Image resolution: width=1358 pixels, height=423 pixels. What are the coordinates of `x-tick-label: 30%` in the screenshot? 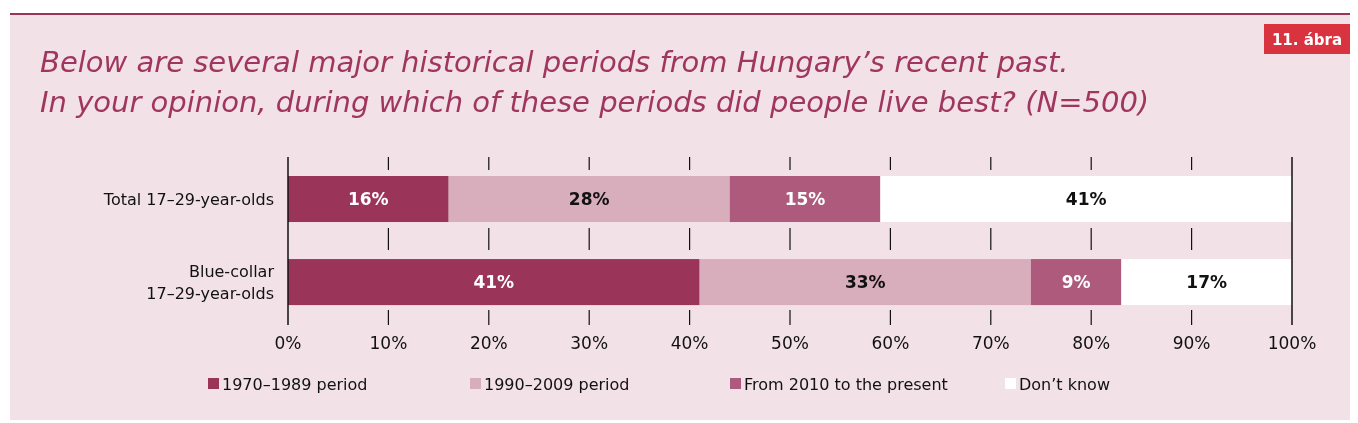 It's located at (589, 343).